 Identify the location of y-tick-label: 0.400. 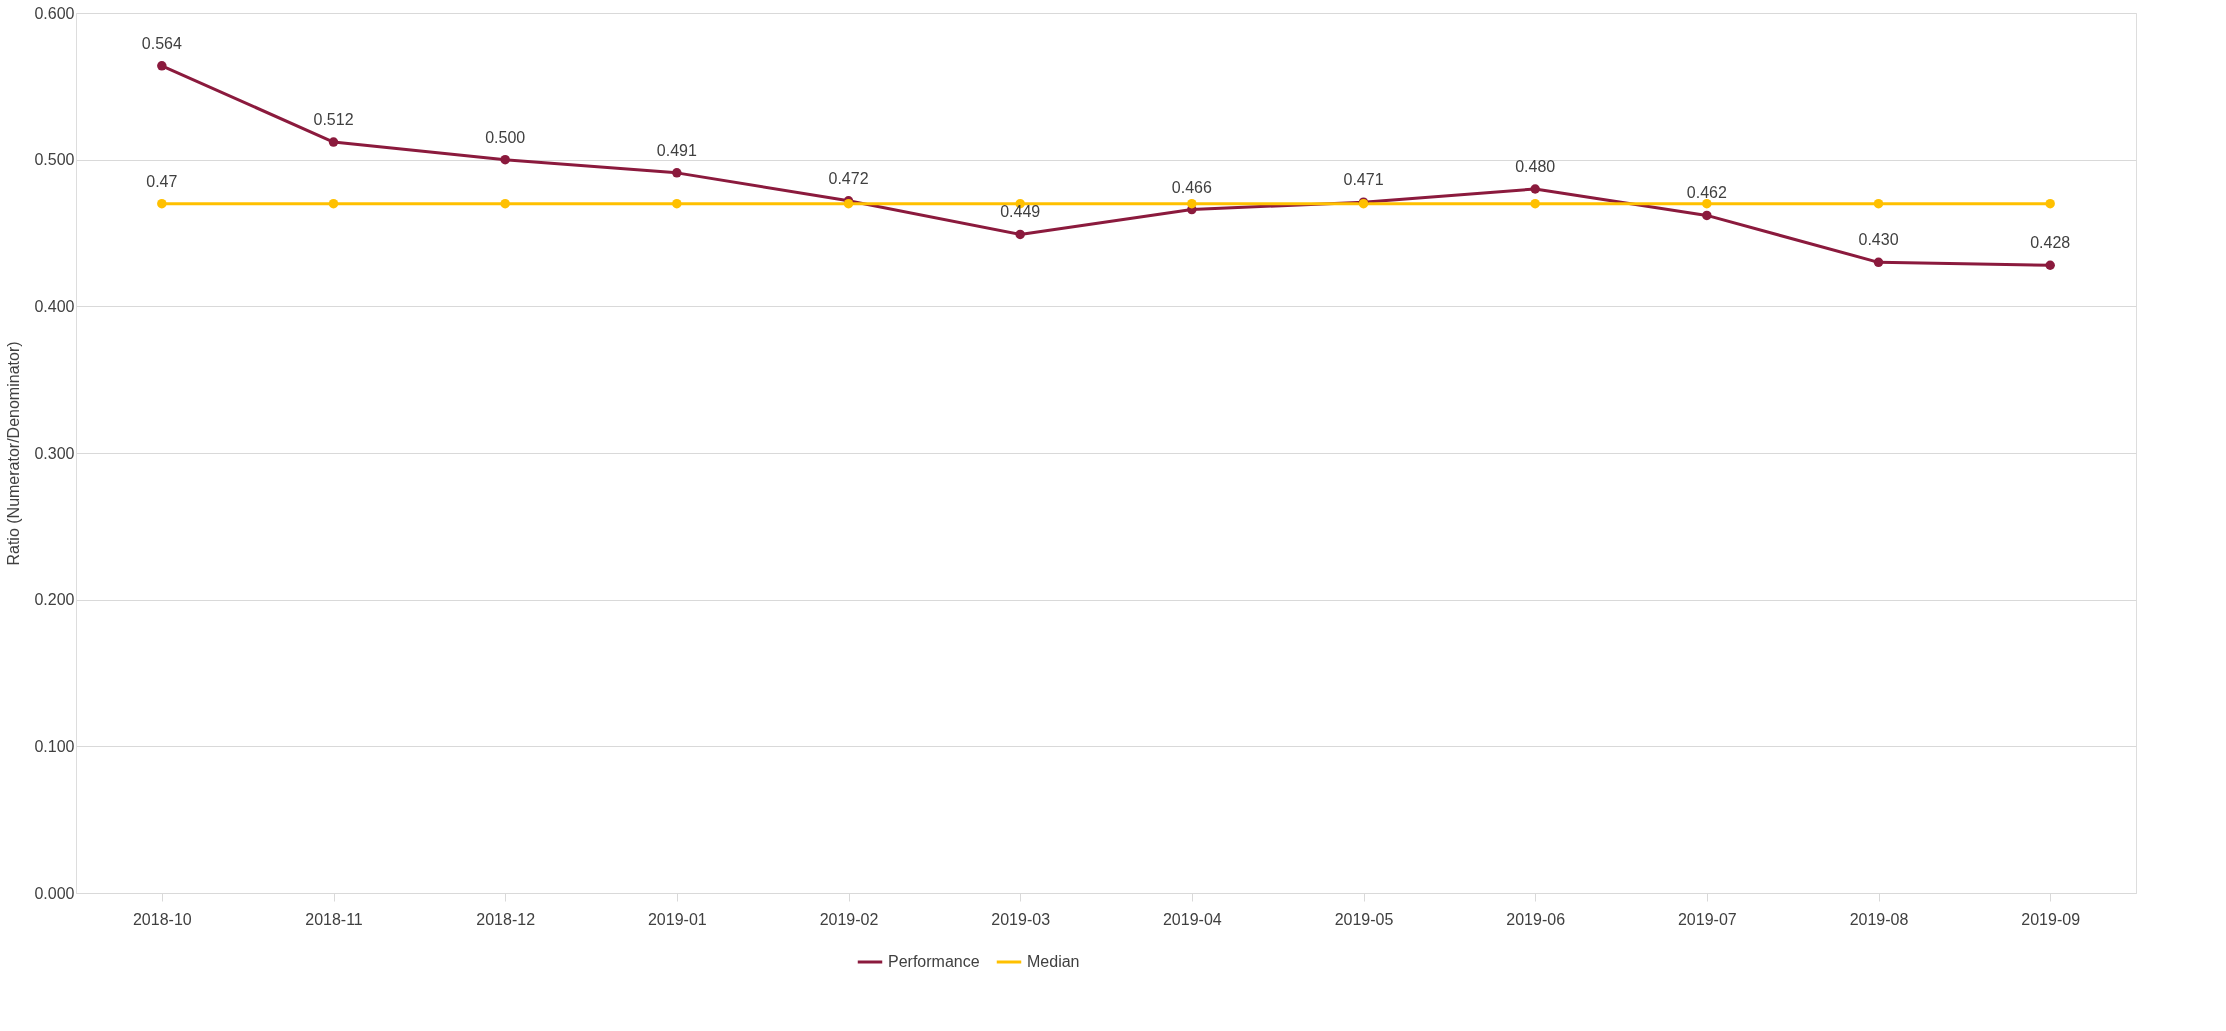
(54, 306).